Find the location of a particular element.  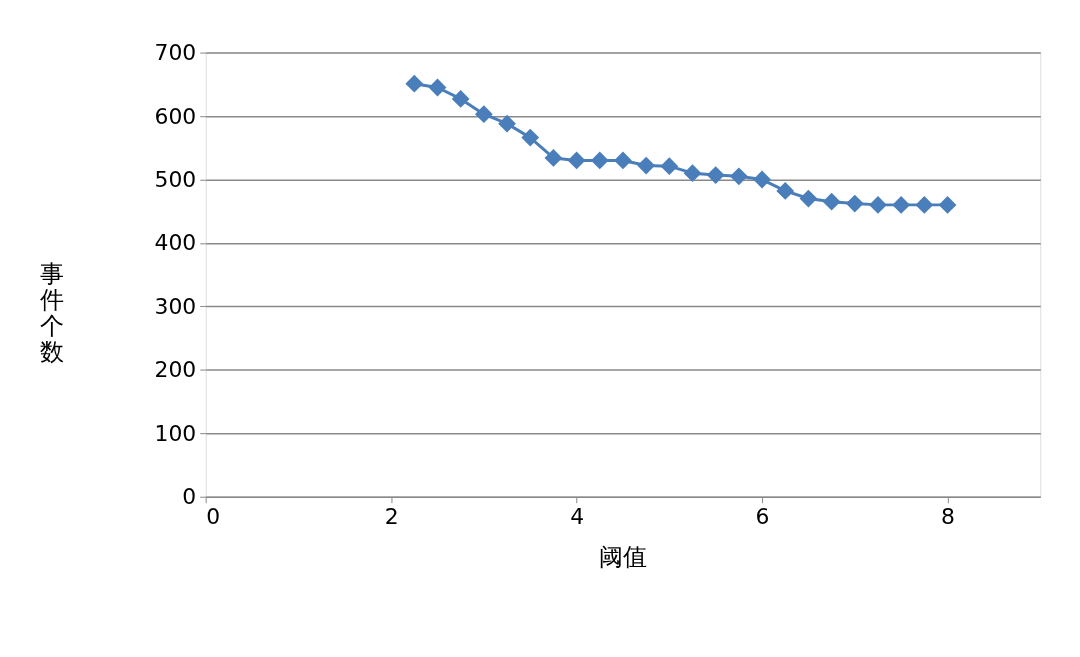

y-tick-label: 700 is located at coordinates (175, 53).